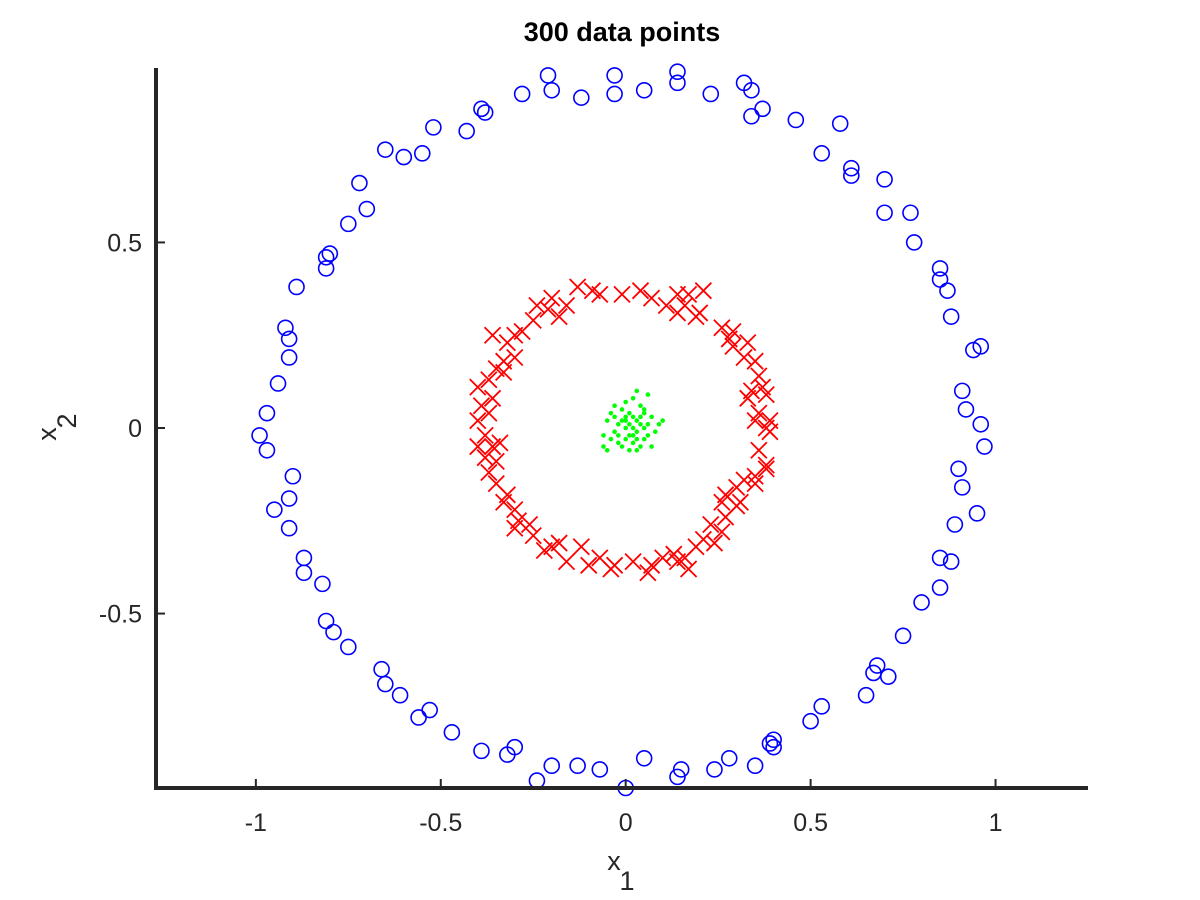 The width and height of the screenshot is (1200, 900). What do you see at coordinates (57, 426) in the screenshot?
I see `y-axis-label: x 2` at bounding box center [57, 426].